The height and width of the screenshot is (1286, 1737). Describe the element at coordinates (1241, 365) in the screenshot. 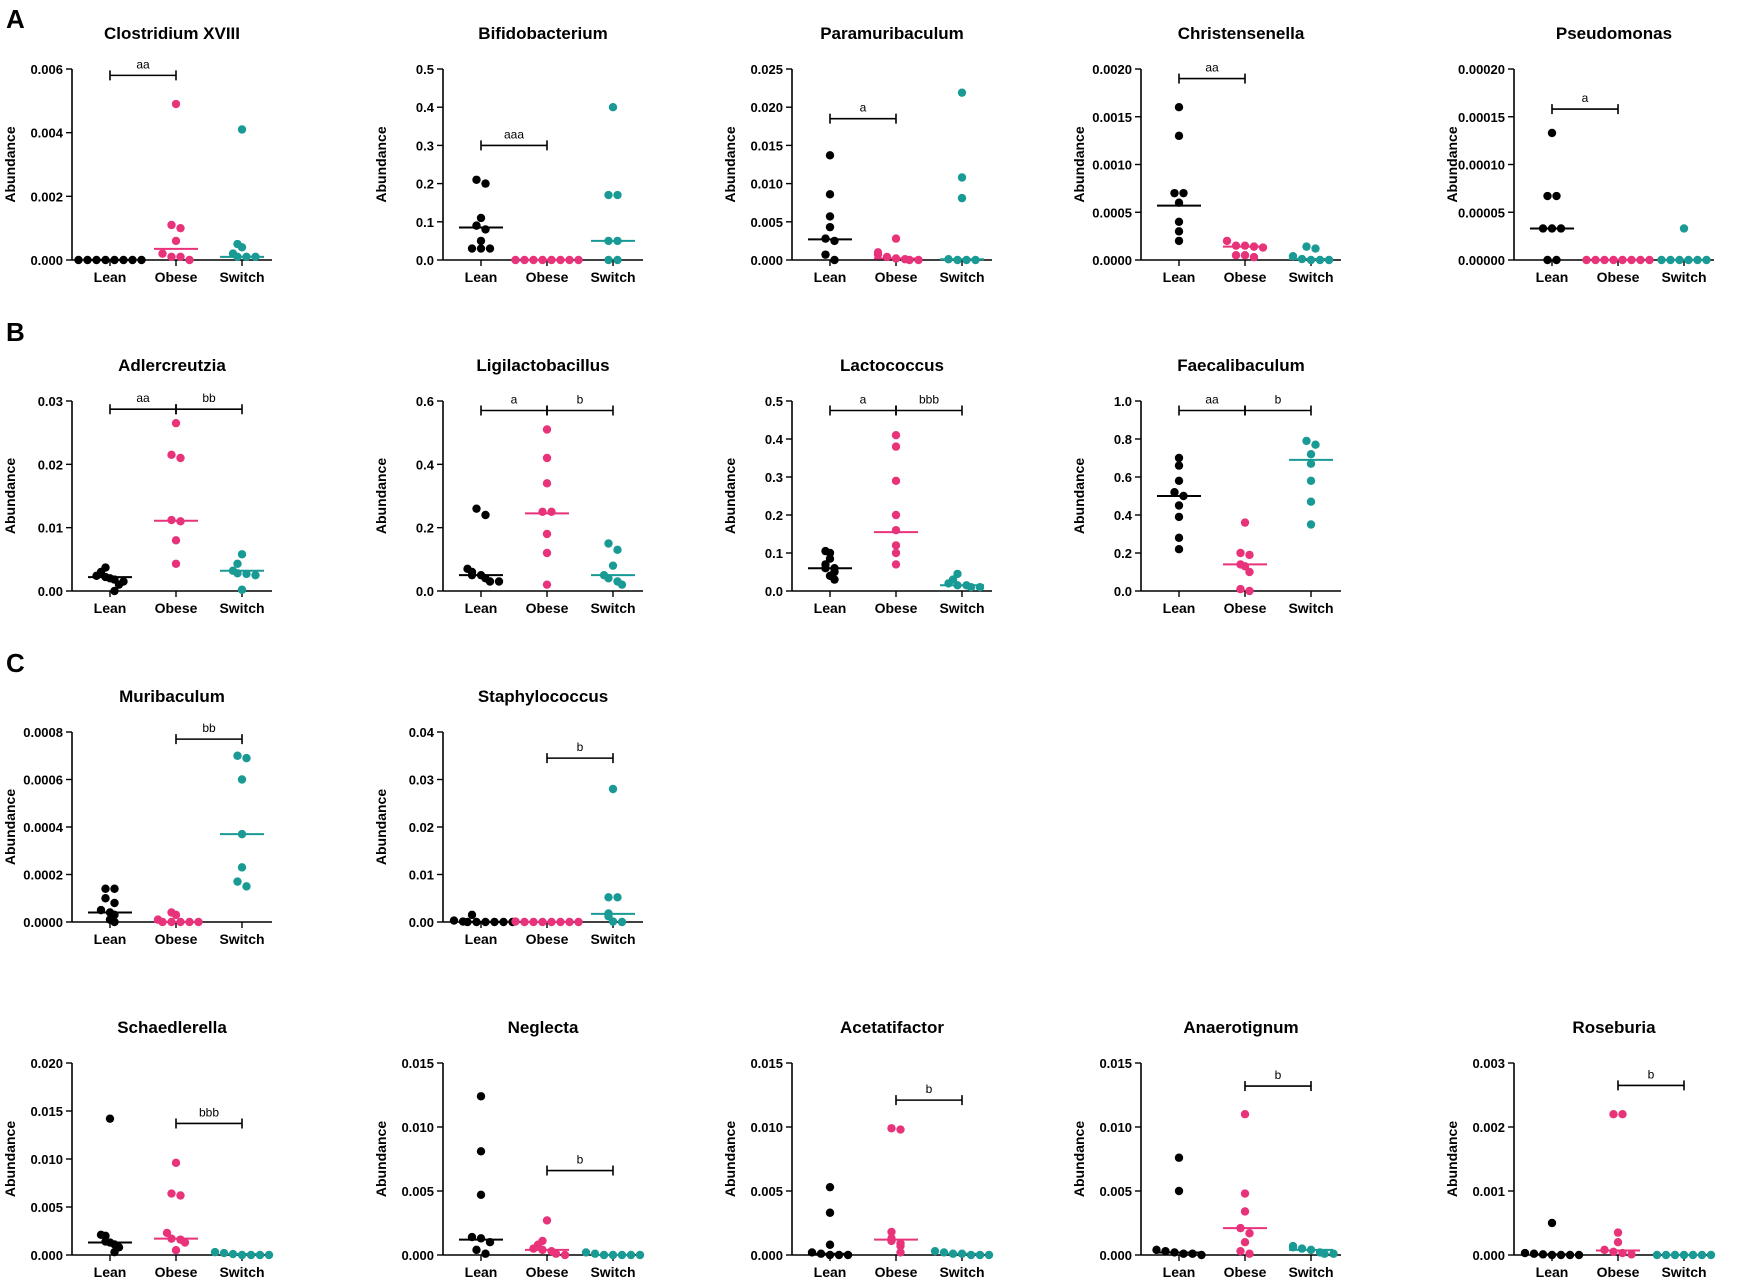

I see `chart-title: Faecalibaculum` at that location.